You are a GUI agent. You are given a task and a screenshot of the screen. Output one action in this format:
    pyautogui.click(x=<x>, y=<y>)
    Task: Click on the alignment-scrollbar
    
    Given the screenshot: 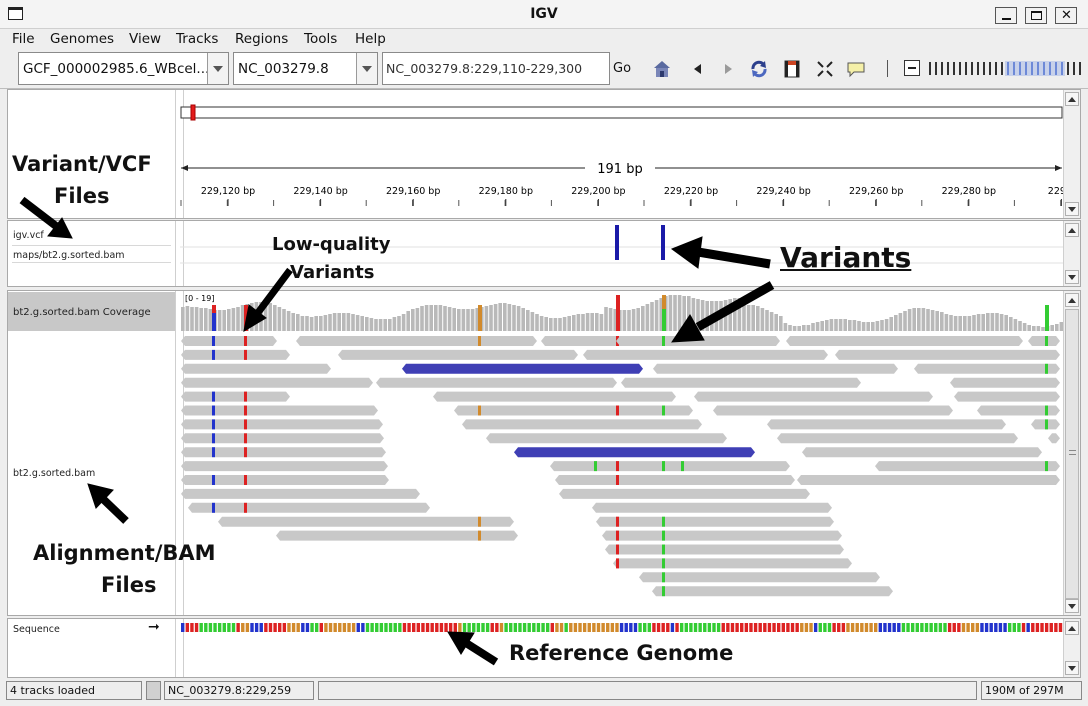 What is the action you would take?
    pyautogui.click(x=1071, y=453)
    